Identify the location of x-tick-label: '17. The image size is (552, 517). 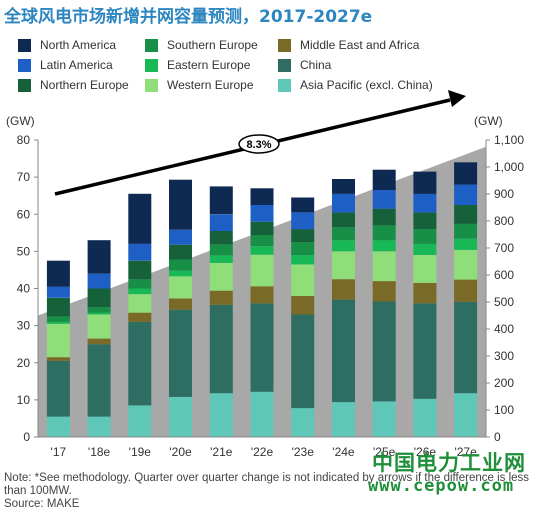
(59, 452).